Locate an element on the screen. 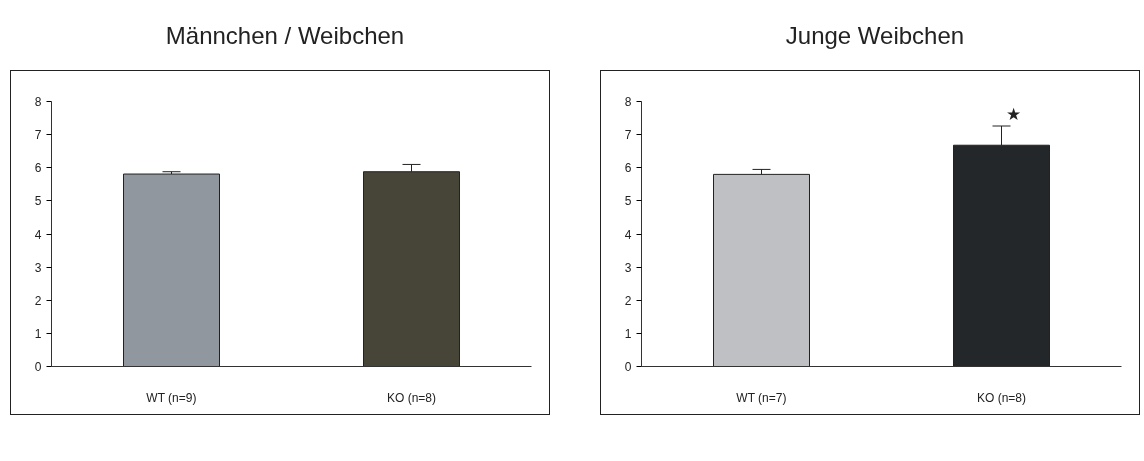 This screenshot has width=1144, height=461. annotation: ★ is located at coordinates (1013, 114).